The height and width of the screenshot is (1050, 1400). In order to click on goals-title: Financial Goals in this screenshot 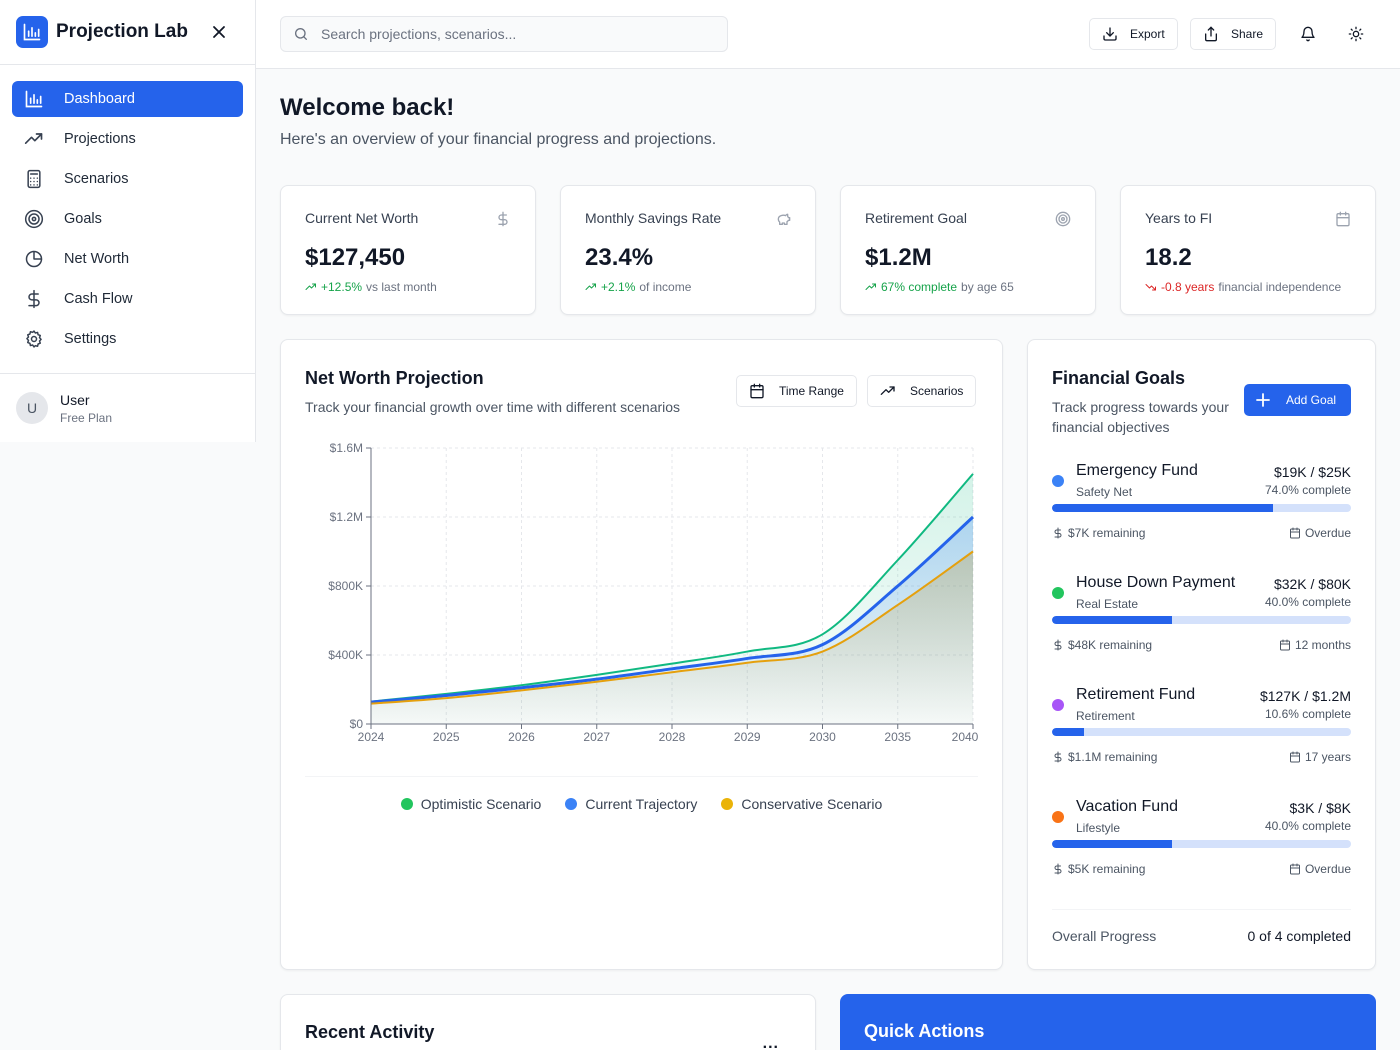, I will do `click(1119, 378)`.